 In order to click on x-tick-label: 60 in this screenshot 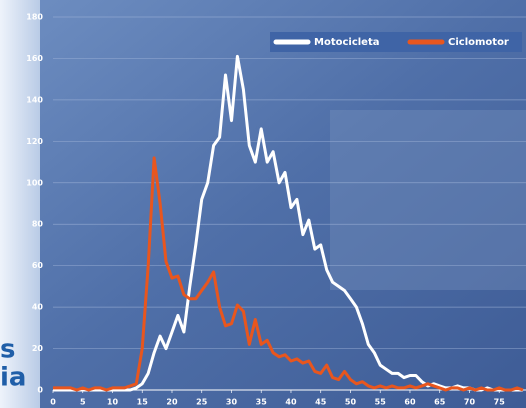, I will do `click(410, 402)`.